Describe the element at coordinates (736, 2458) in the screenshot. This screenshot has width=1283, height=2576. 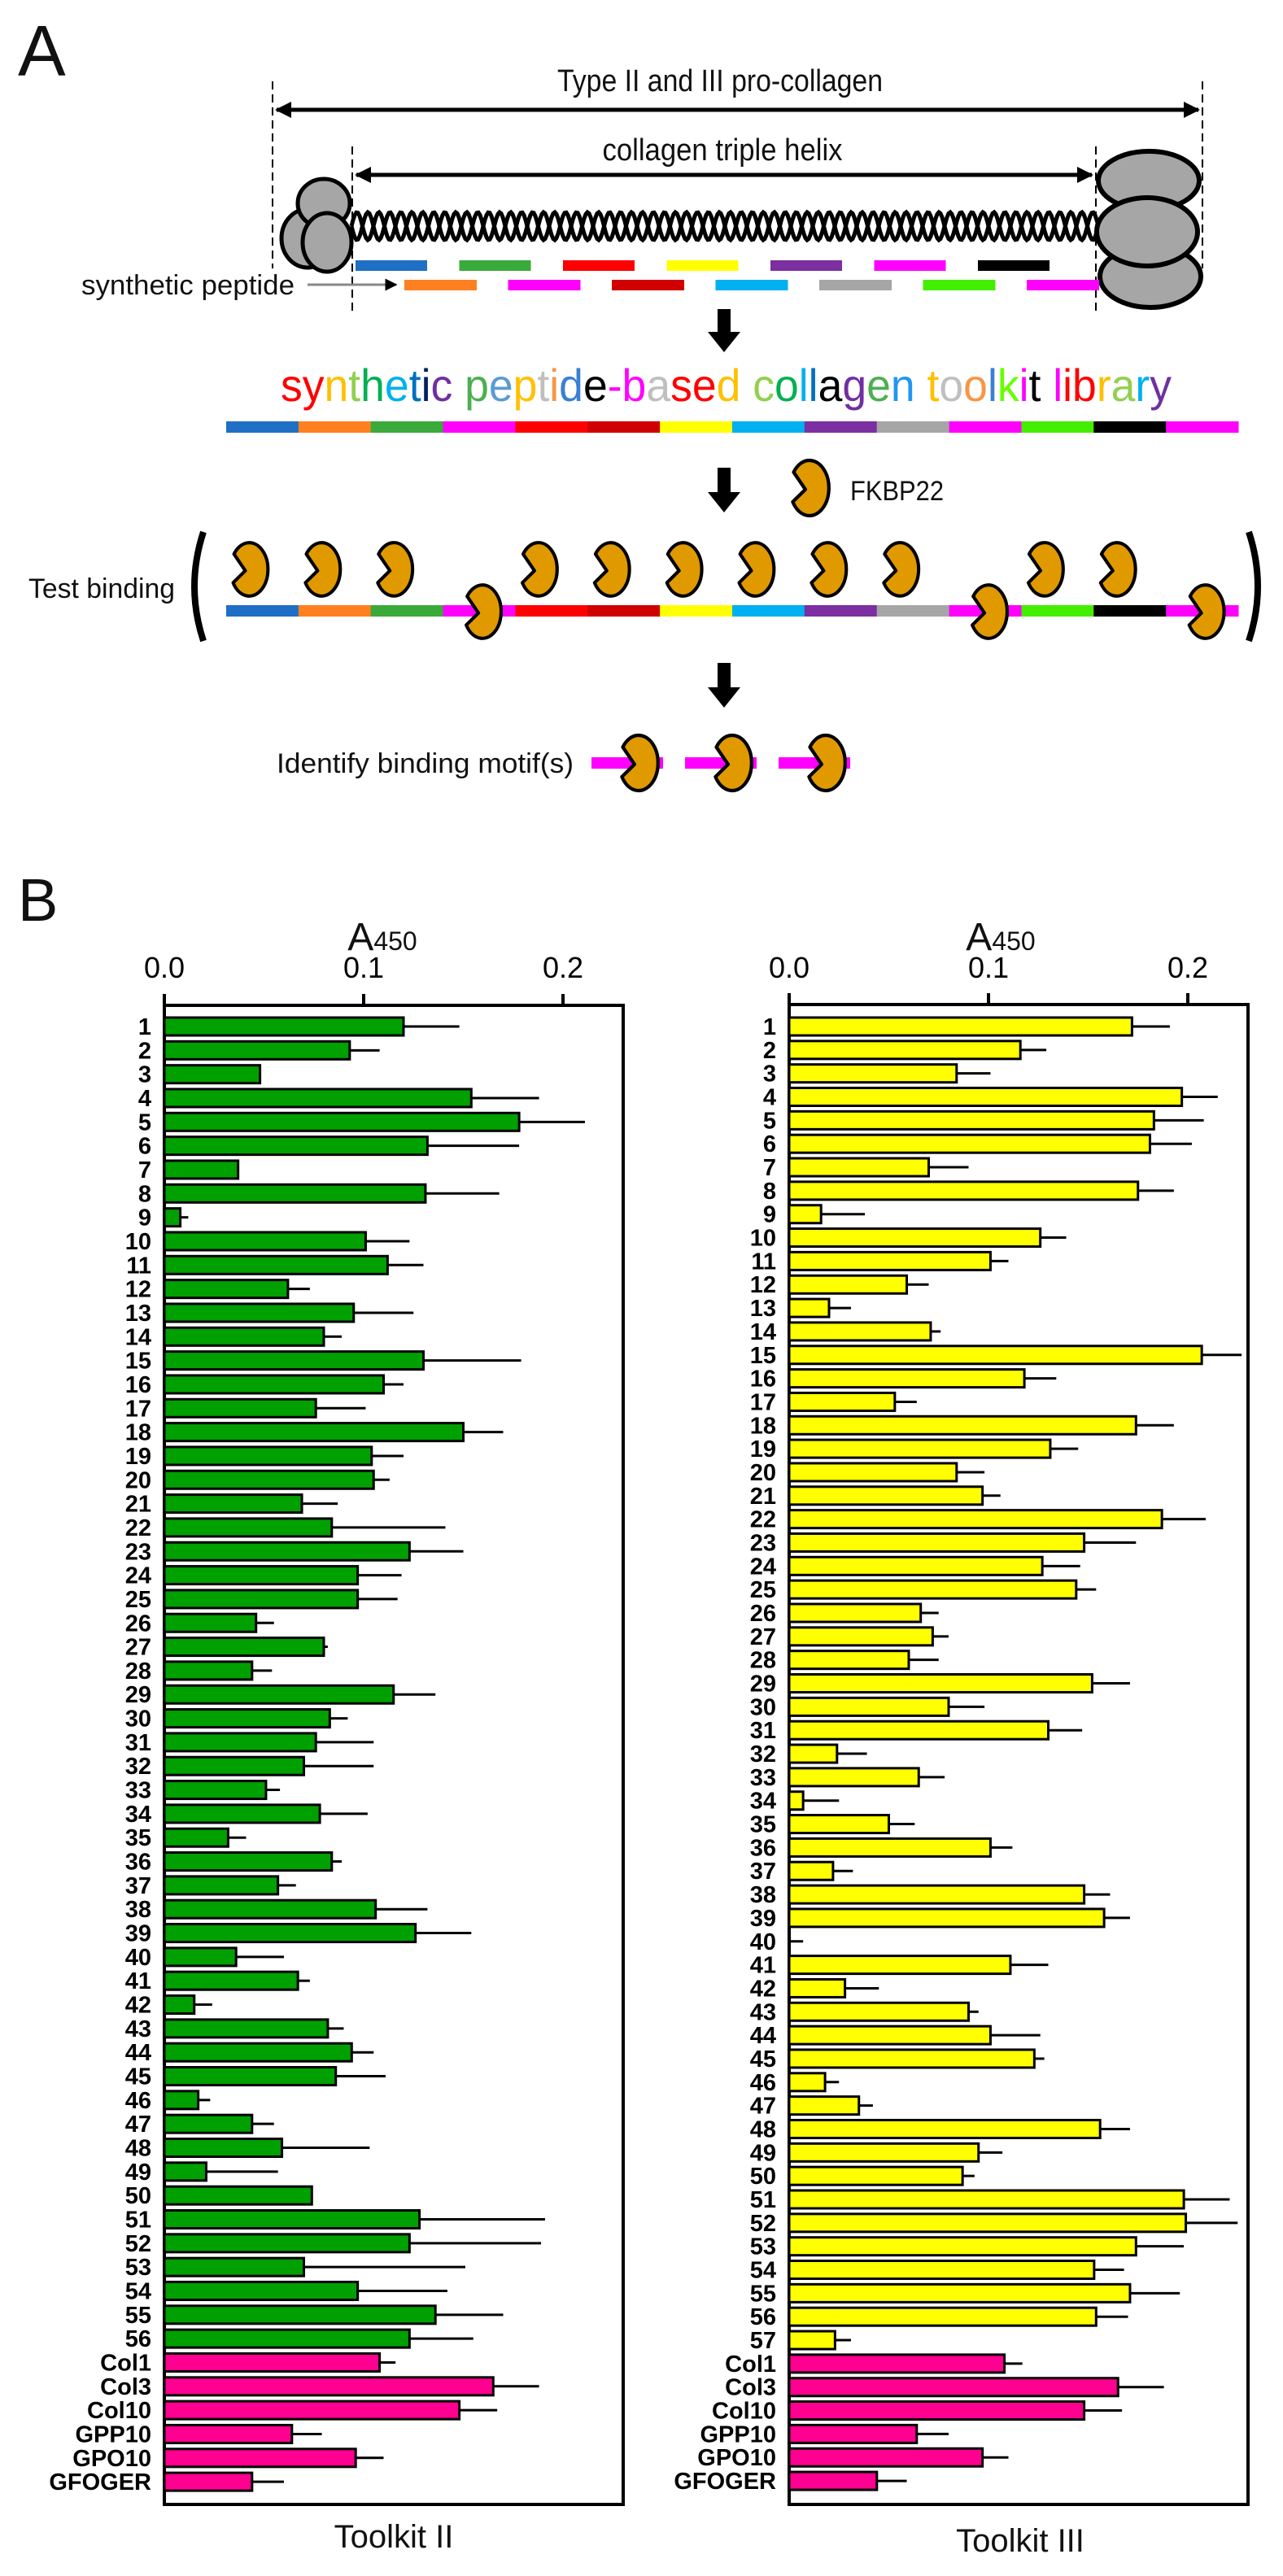
I see `category-label: GPO10` at that location.